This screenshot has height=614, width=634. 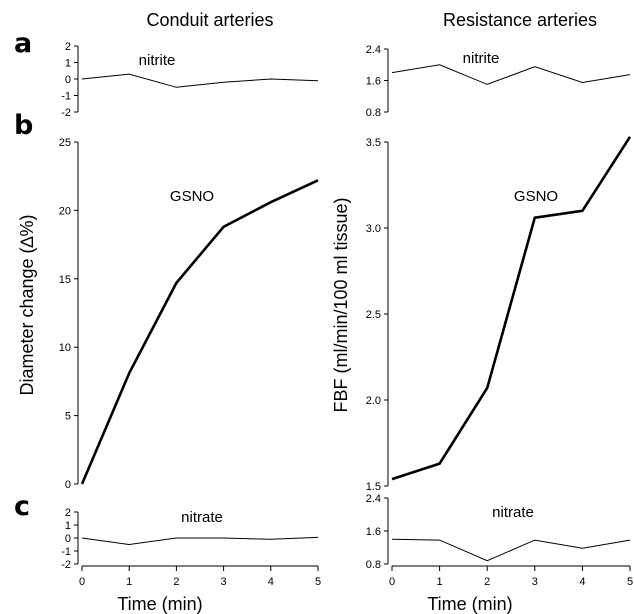 What do you see at coordinates (373, 229) in the screenshot?
I see `y-tick-label: 3.0` at bounding box center [373, 229].